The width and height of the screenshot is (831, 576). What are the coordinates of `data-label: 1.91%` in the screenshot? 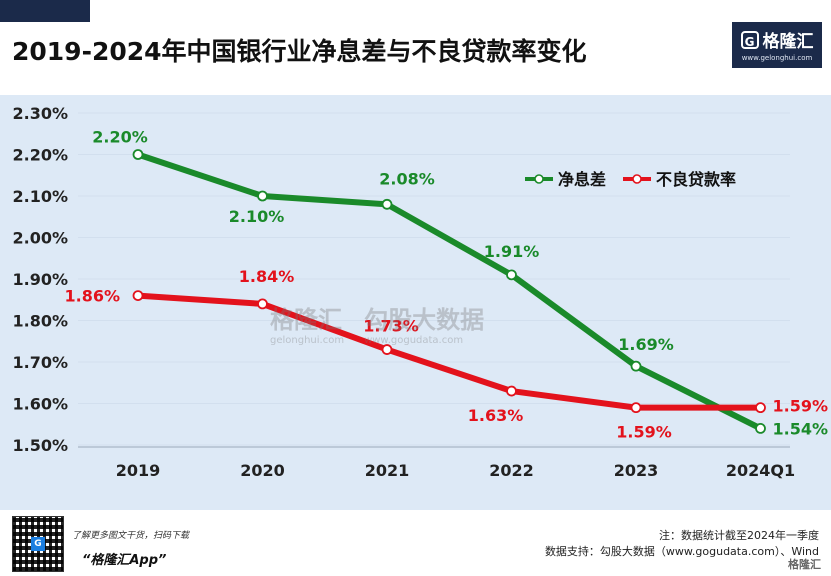 It's located at (512, 251).